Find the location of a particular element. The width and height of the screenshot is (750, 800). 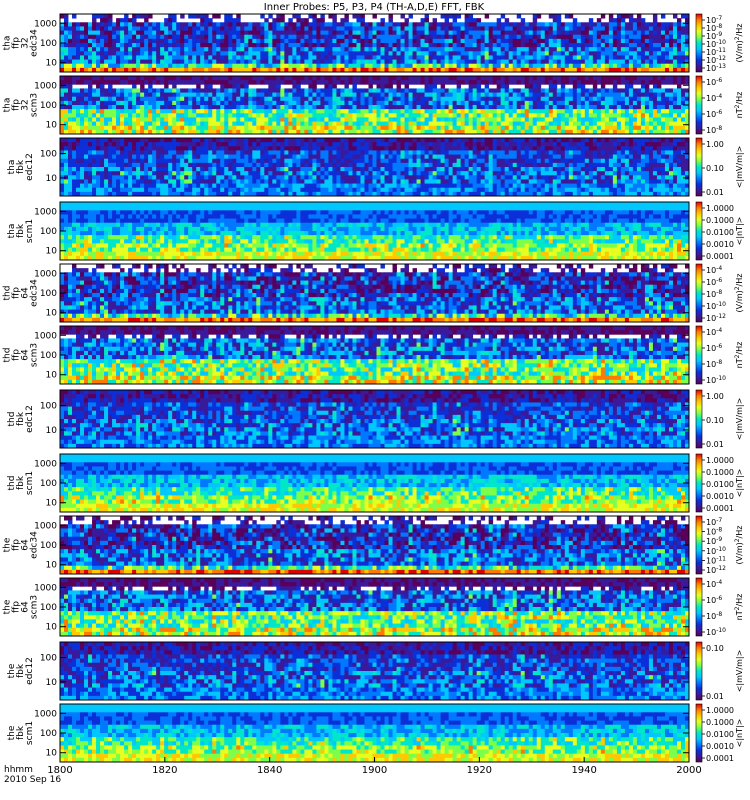

colorbar-tick-label: 10⁻¹³ is located at coordinates (716, 68).